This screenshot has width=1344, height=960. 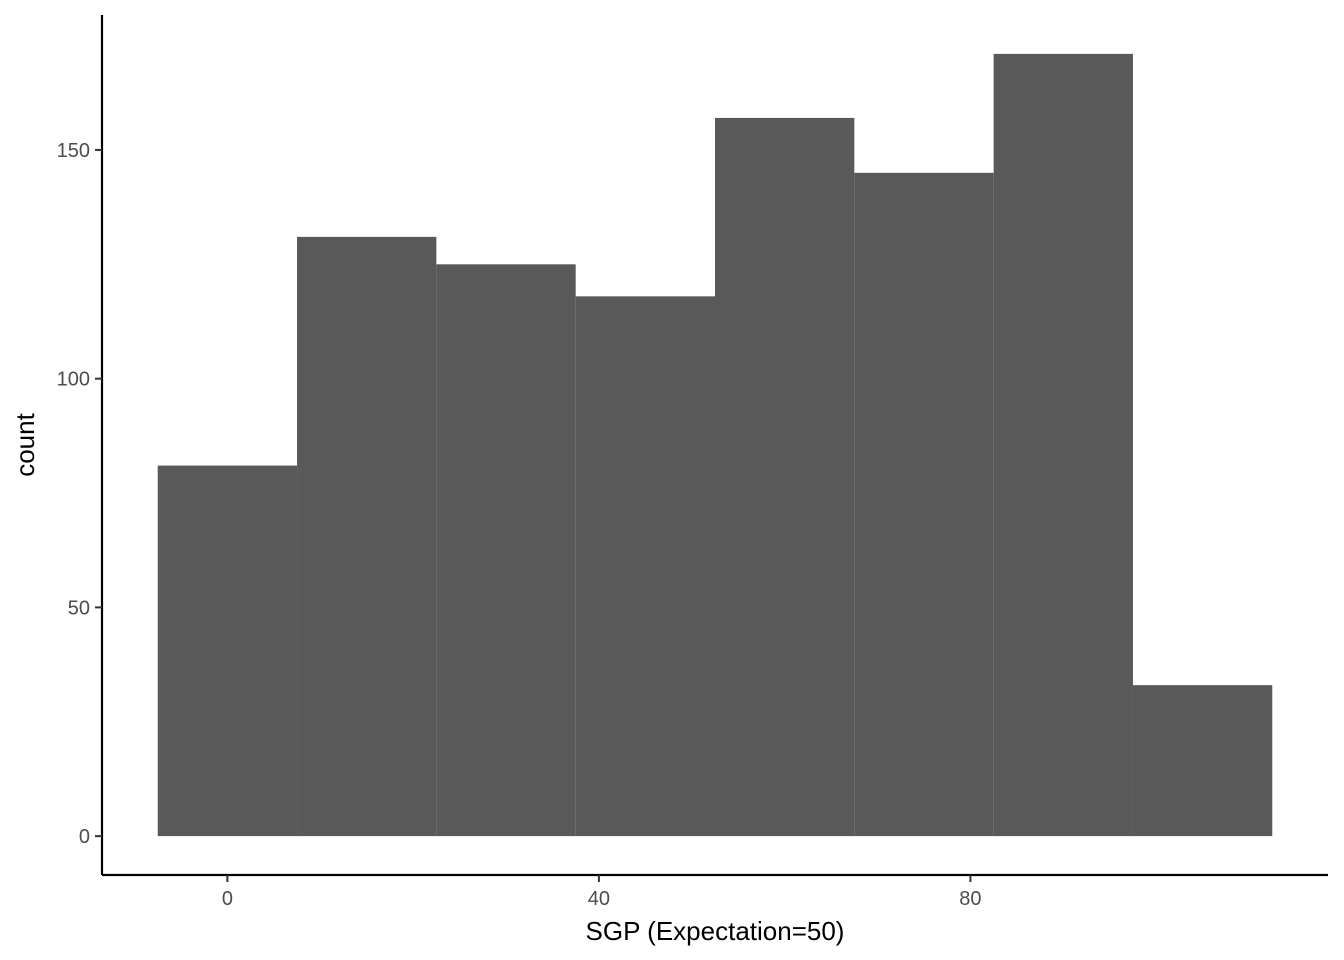 I want to click on x-tick-label: 0, so click(x=227, y=899).